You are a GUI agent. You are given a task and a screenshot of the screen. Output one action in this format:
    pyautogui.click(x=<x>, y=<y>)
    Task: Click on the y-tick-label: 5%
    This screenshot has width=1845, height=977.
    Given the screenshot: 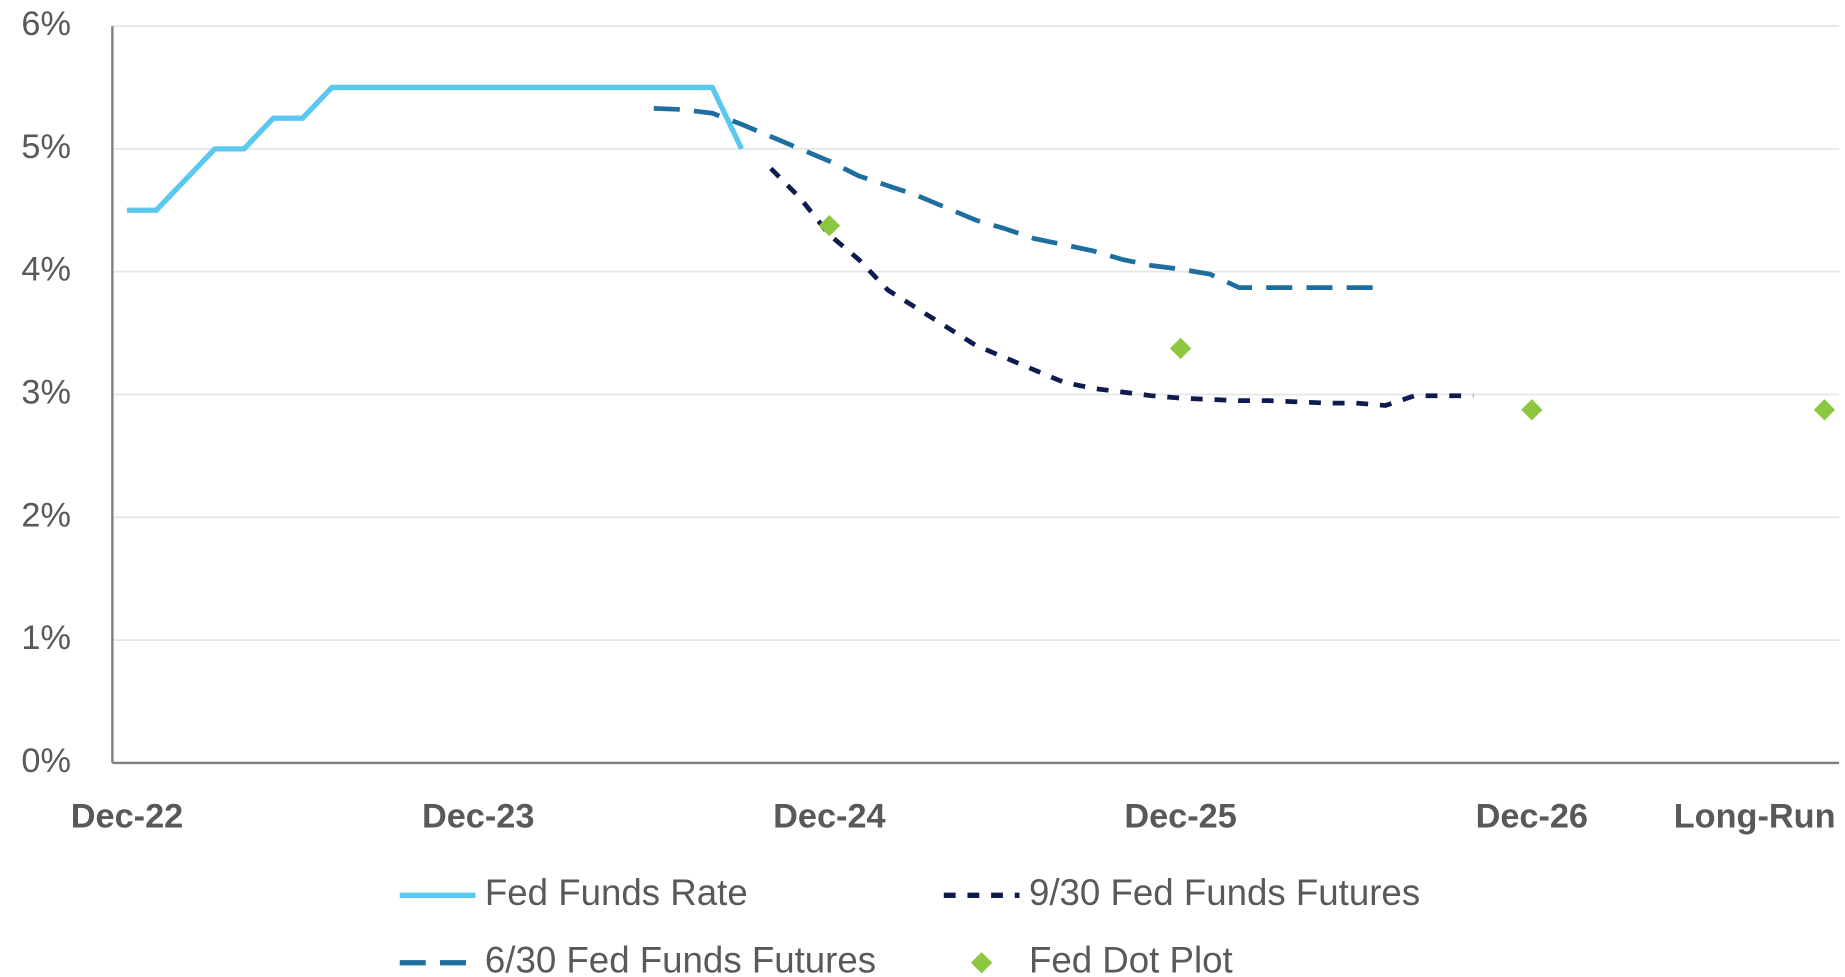 What is the action you would take?
    pyautogui.click(x=46, y=147)
    